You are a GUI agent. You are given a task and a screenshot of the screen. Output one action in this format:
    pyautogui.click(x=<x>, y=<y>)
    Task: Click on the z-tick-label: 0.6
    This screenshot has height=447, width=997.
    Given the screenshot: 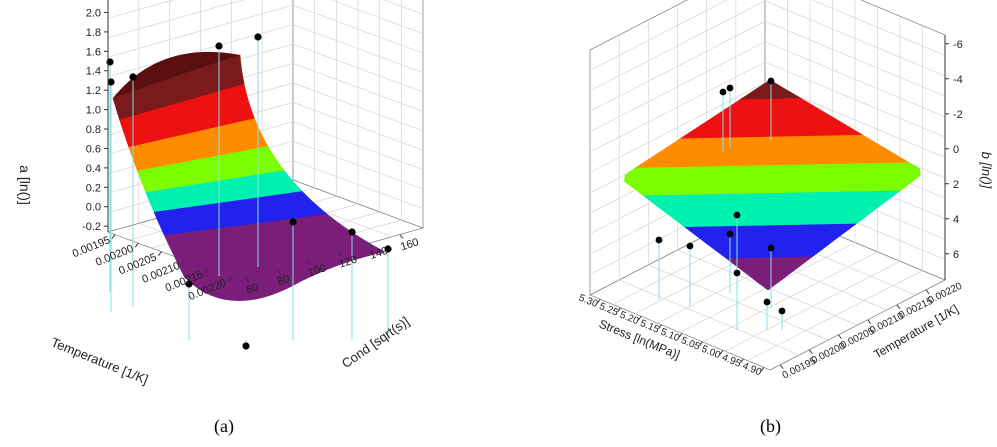 What is the action you would take?
    pyautogui.click(x=93, y=149)
    